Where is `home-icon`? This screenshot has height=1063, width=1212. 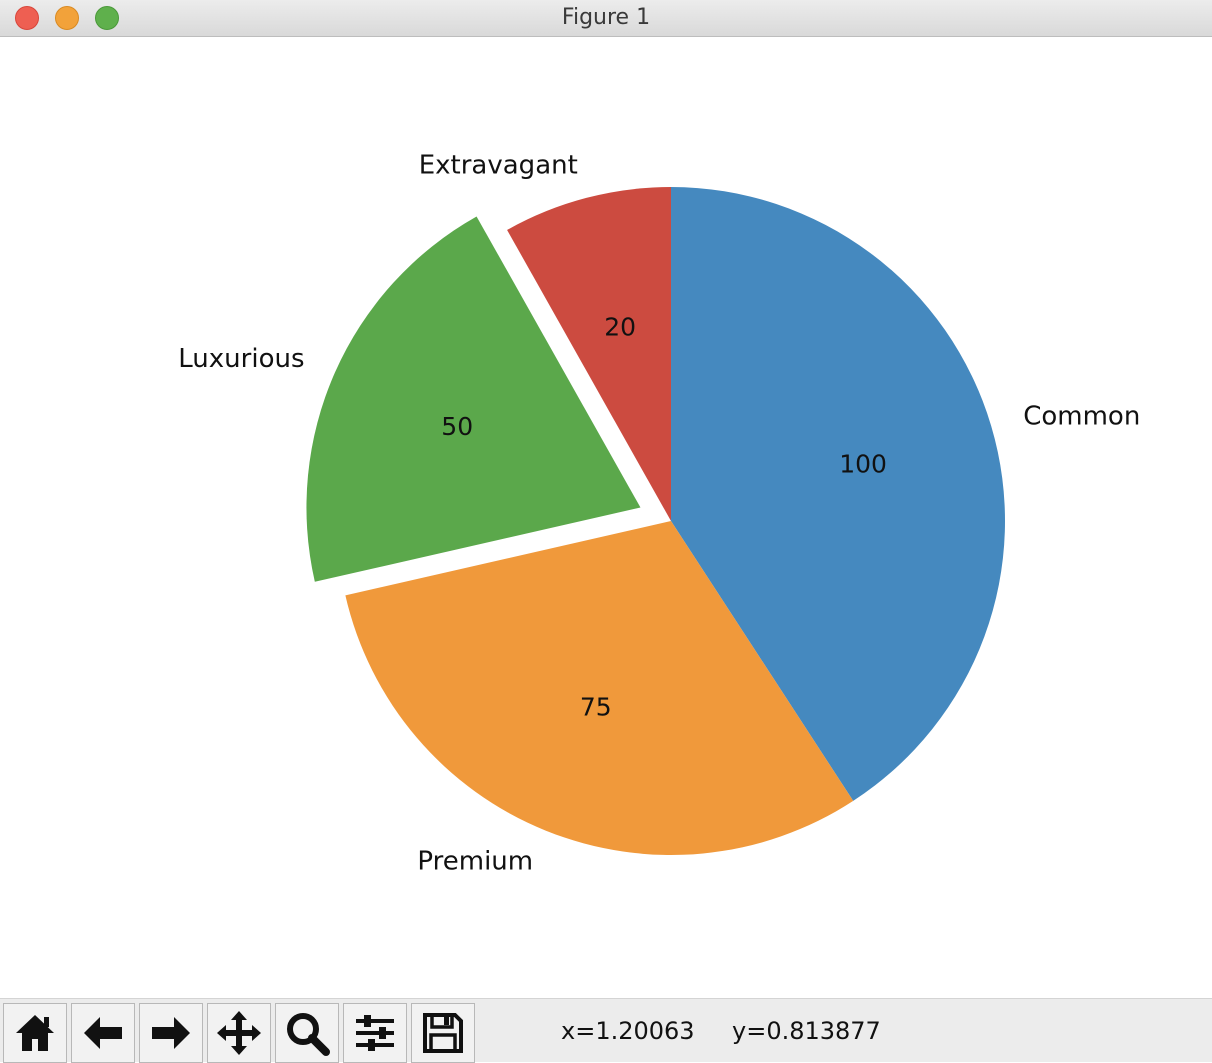 home-icon is located at coordinates (35, 1033).